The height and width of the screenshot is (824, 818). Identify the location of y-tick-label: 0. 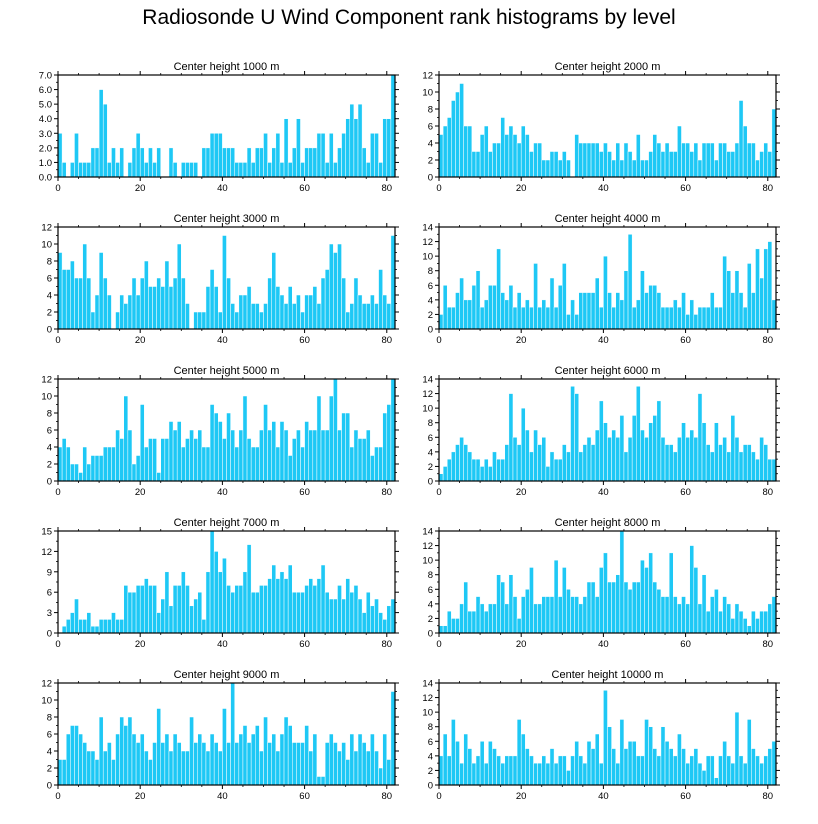
(430, 482).